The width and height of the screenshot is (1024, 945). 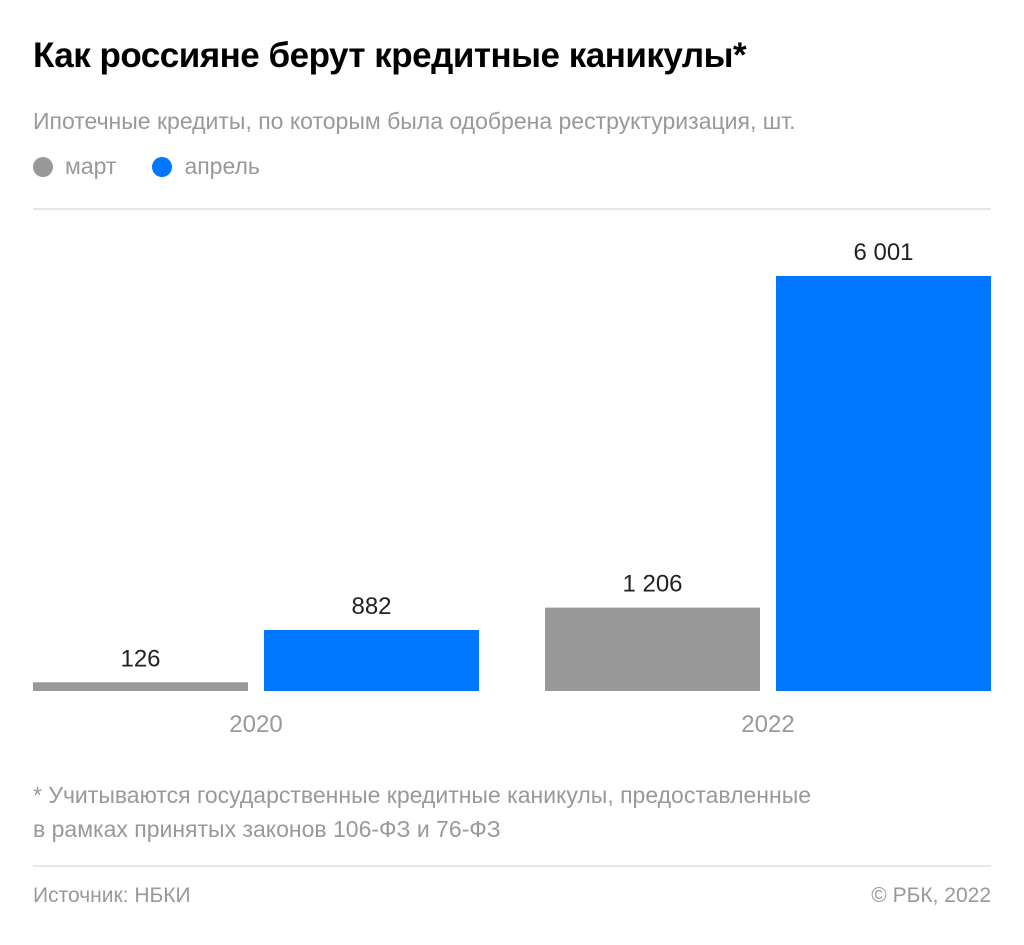 I want to click on source: Источник: НБКИ, so click(x=112, y=895).